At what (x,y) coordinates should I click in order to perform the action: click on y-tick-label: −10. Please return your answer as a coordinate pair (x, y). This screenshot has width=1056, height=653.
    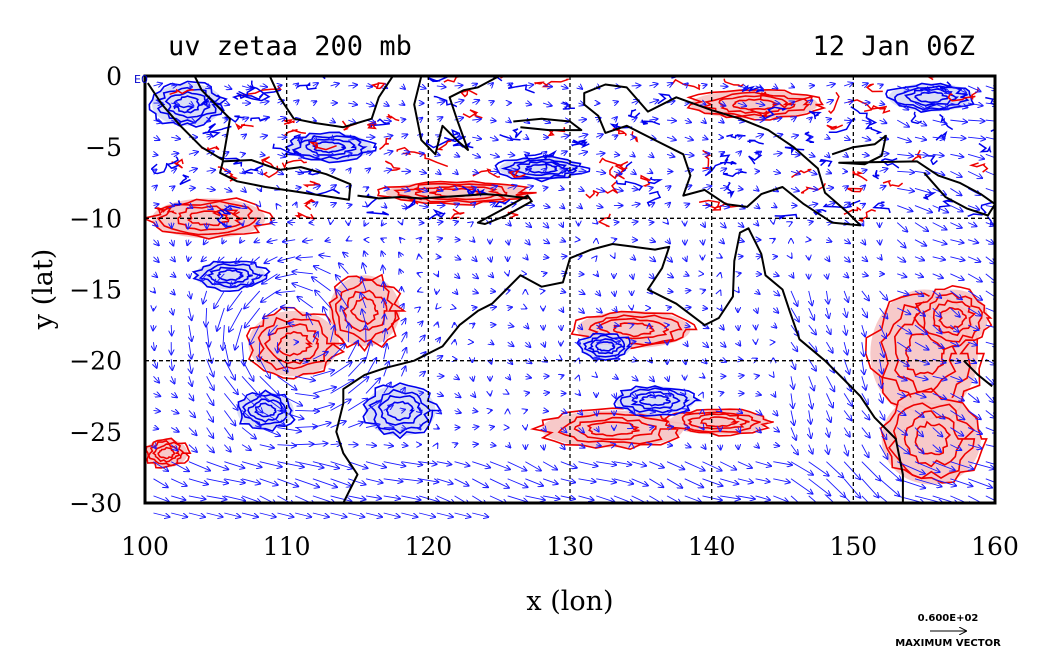
    Looking at the image, I should click on (95, 218).